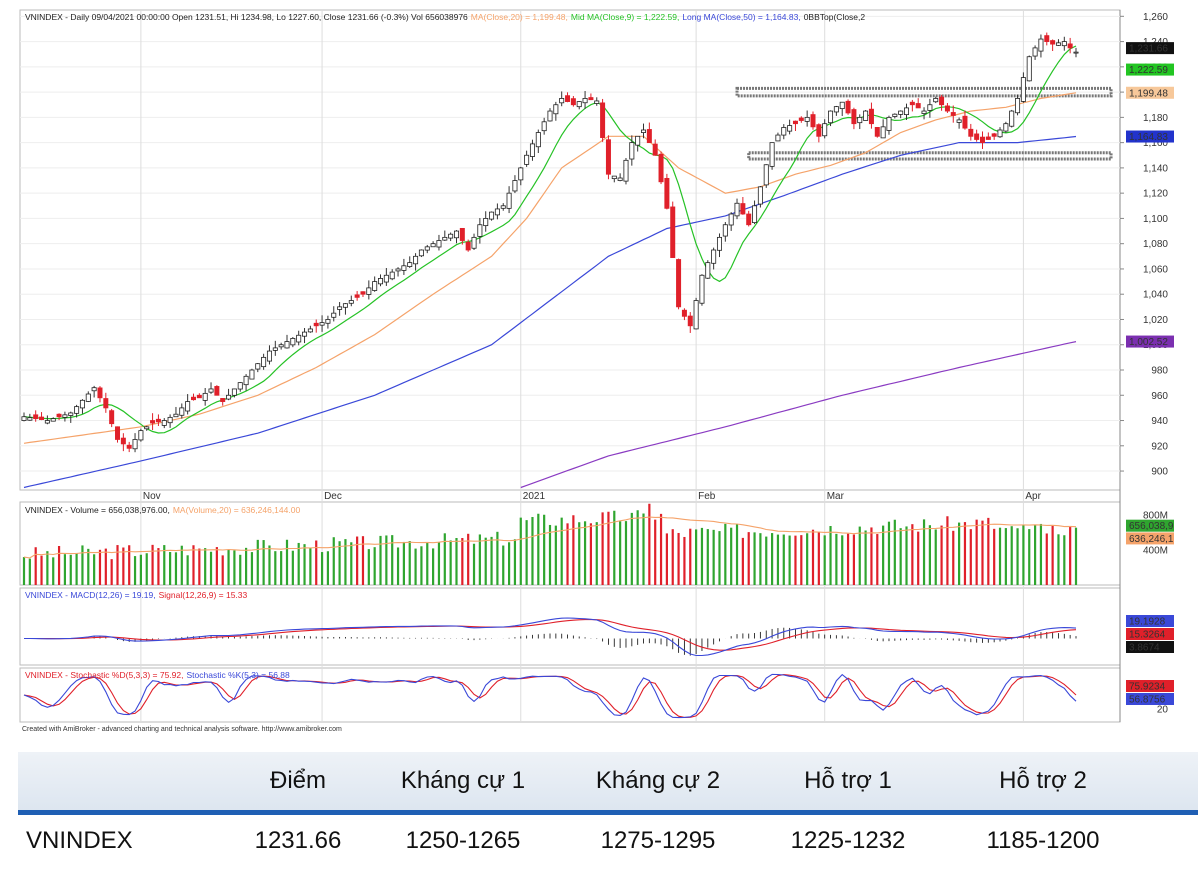 This screenshot has width=1200, height=872. What do you see at coordinates (1151, 526) in the screenshot?
I see `price-label: 656,038,9` at bounding box center [1151, 526].